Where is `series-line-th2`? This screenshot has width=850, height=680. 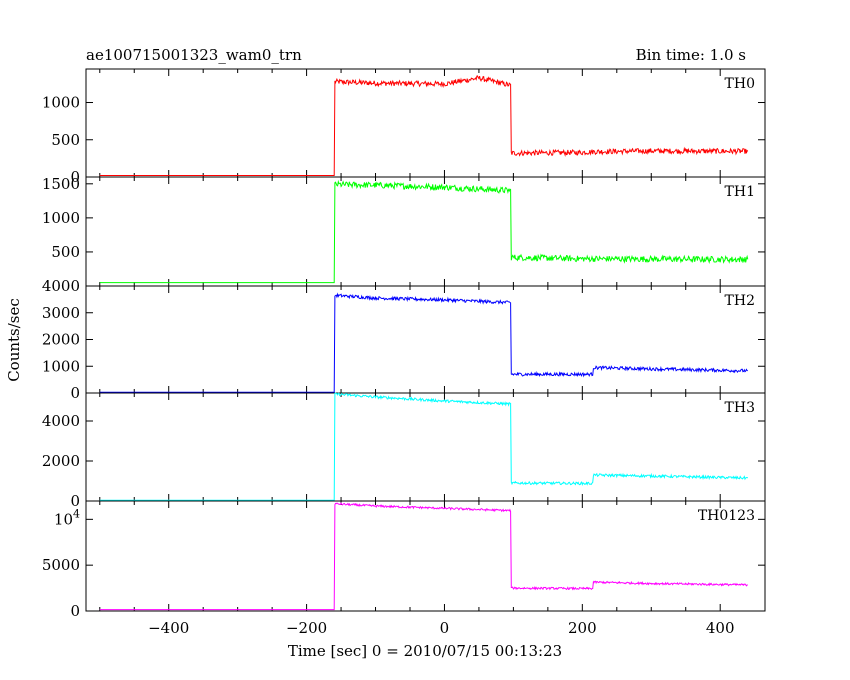
series-line-th2 is located at coordinates (423, 342).